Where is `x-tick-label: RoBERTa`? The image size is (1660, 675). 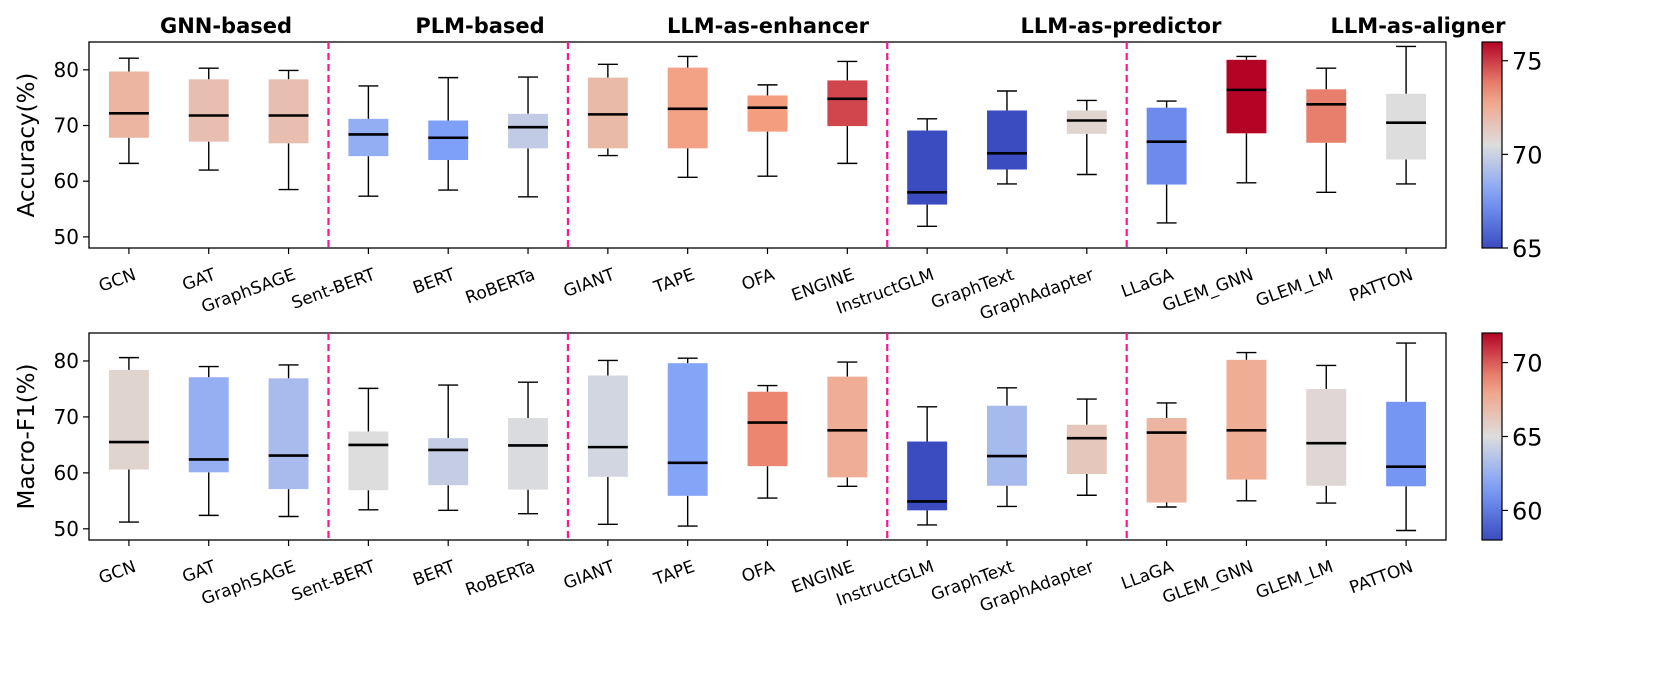
x-tick-label: RoBERTa is located at coordinates (500, 287).